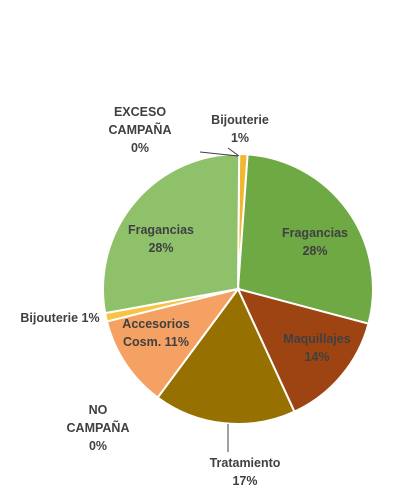 The width and height of the screenshot is (410, 490). What do you see at coordinates (245, 472) in the screenshot?
I see `slice-label-tratamiento: Tratamiento 17%` at bounding box center [245, 472].